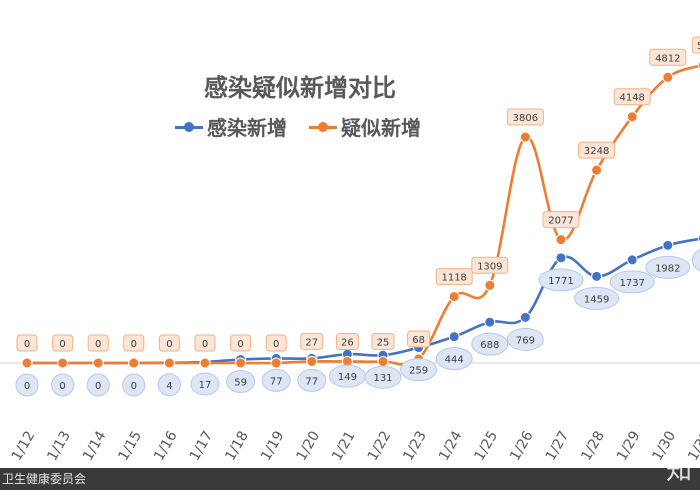  Describe the element at coordinates (323, 127) in the screenshot. I see `legend-marker-suspected` at that location.